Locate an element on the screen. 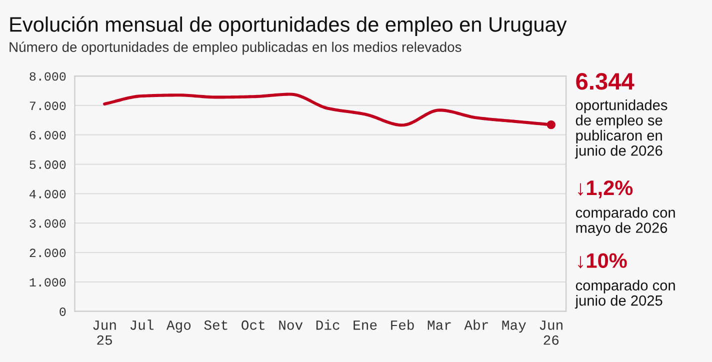 Image resolution: width=712 pixels, height=362 pixels. x-tick-label: Feb is located at coordinates (402, 325).